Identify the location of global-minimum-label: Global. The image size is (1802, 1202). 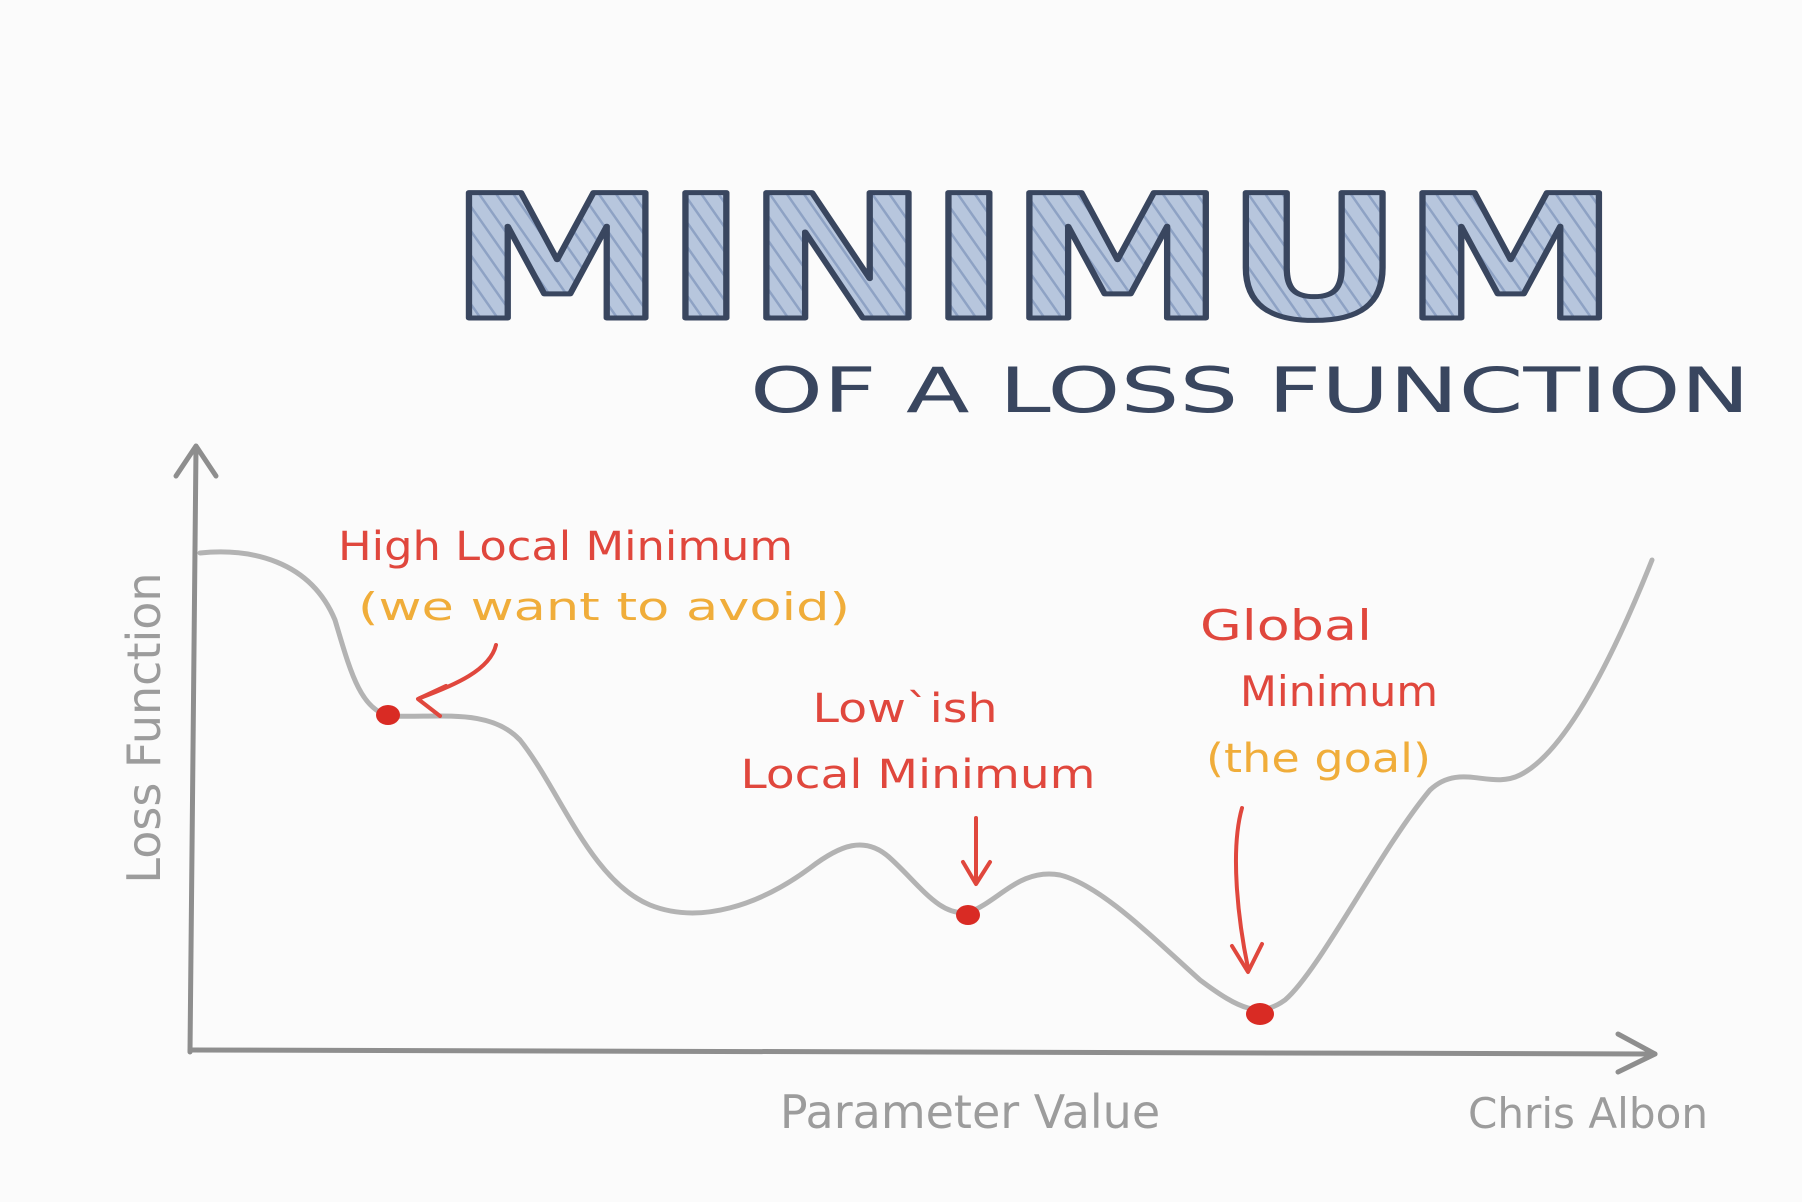
(1286, 625).